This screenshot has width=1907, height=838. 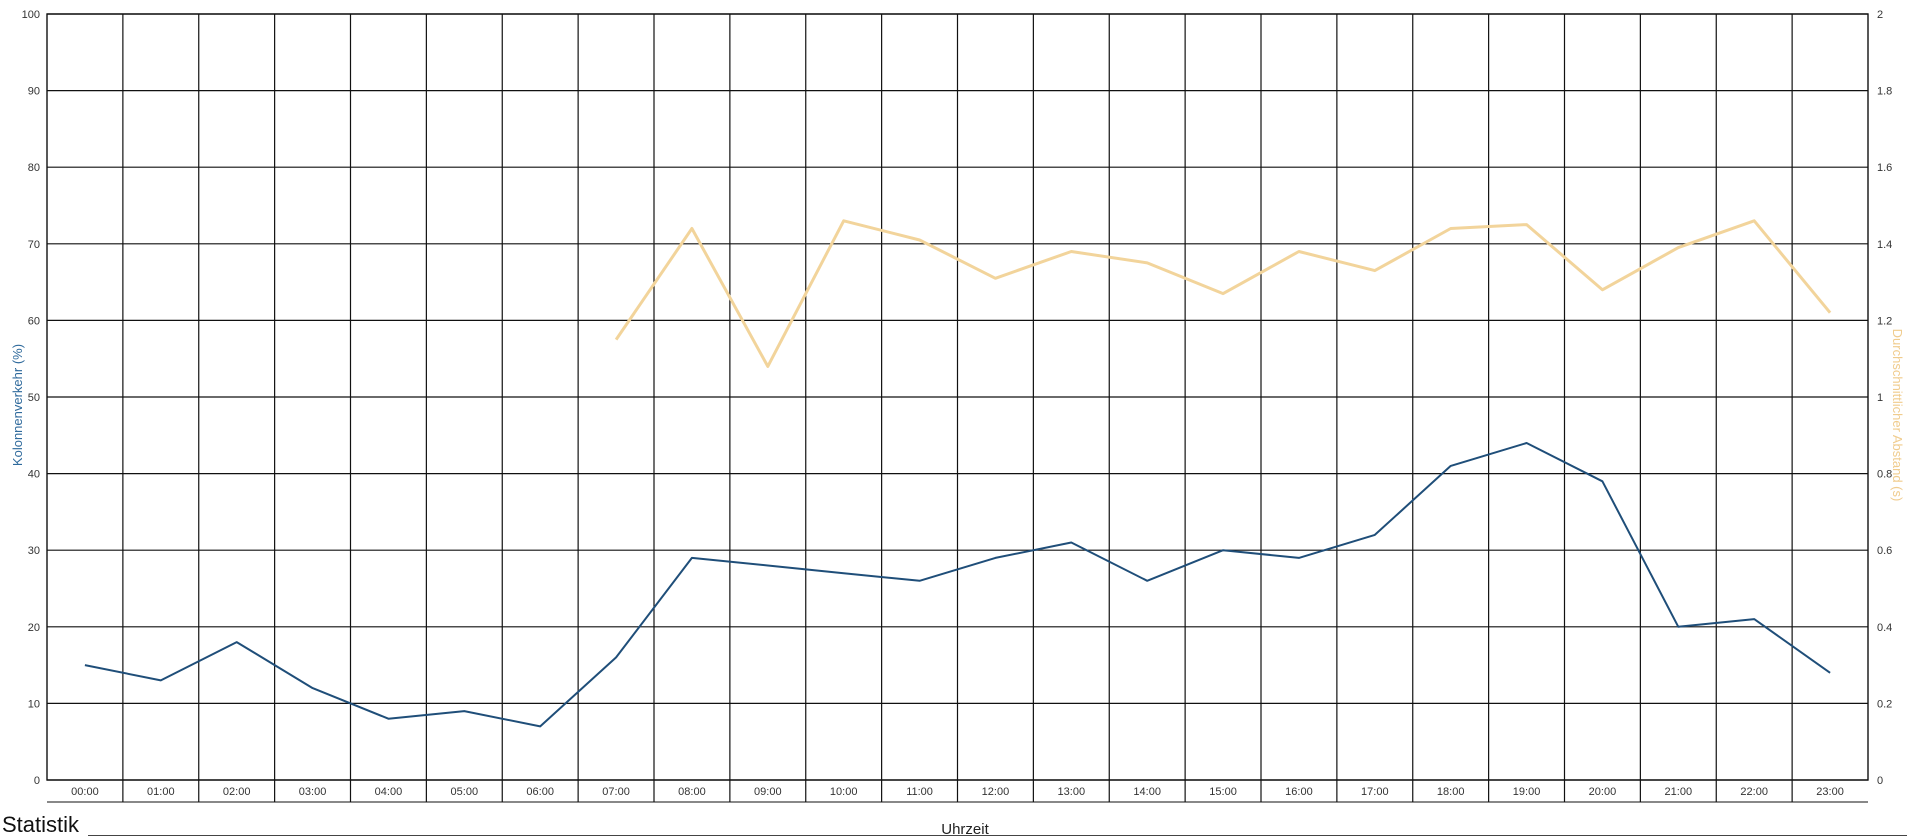 What do you see at coordinates (1884, 321) in the screenshot?
I see `y2-tick-label: 1.2` at bounding box center [1884, 321].